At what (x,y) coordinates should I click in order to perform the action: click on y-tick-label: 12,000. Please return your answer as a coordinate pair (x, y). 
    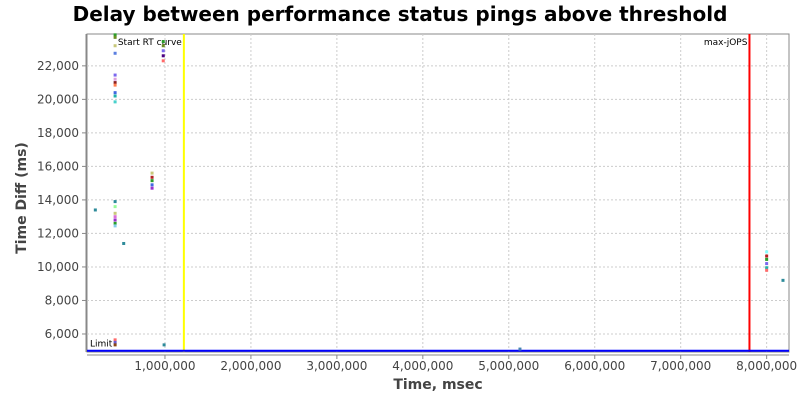
    Looking at the image, I should click on (58, 233).